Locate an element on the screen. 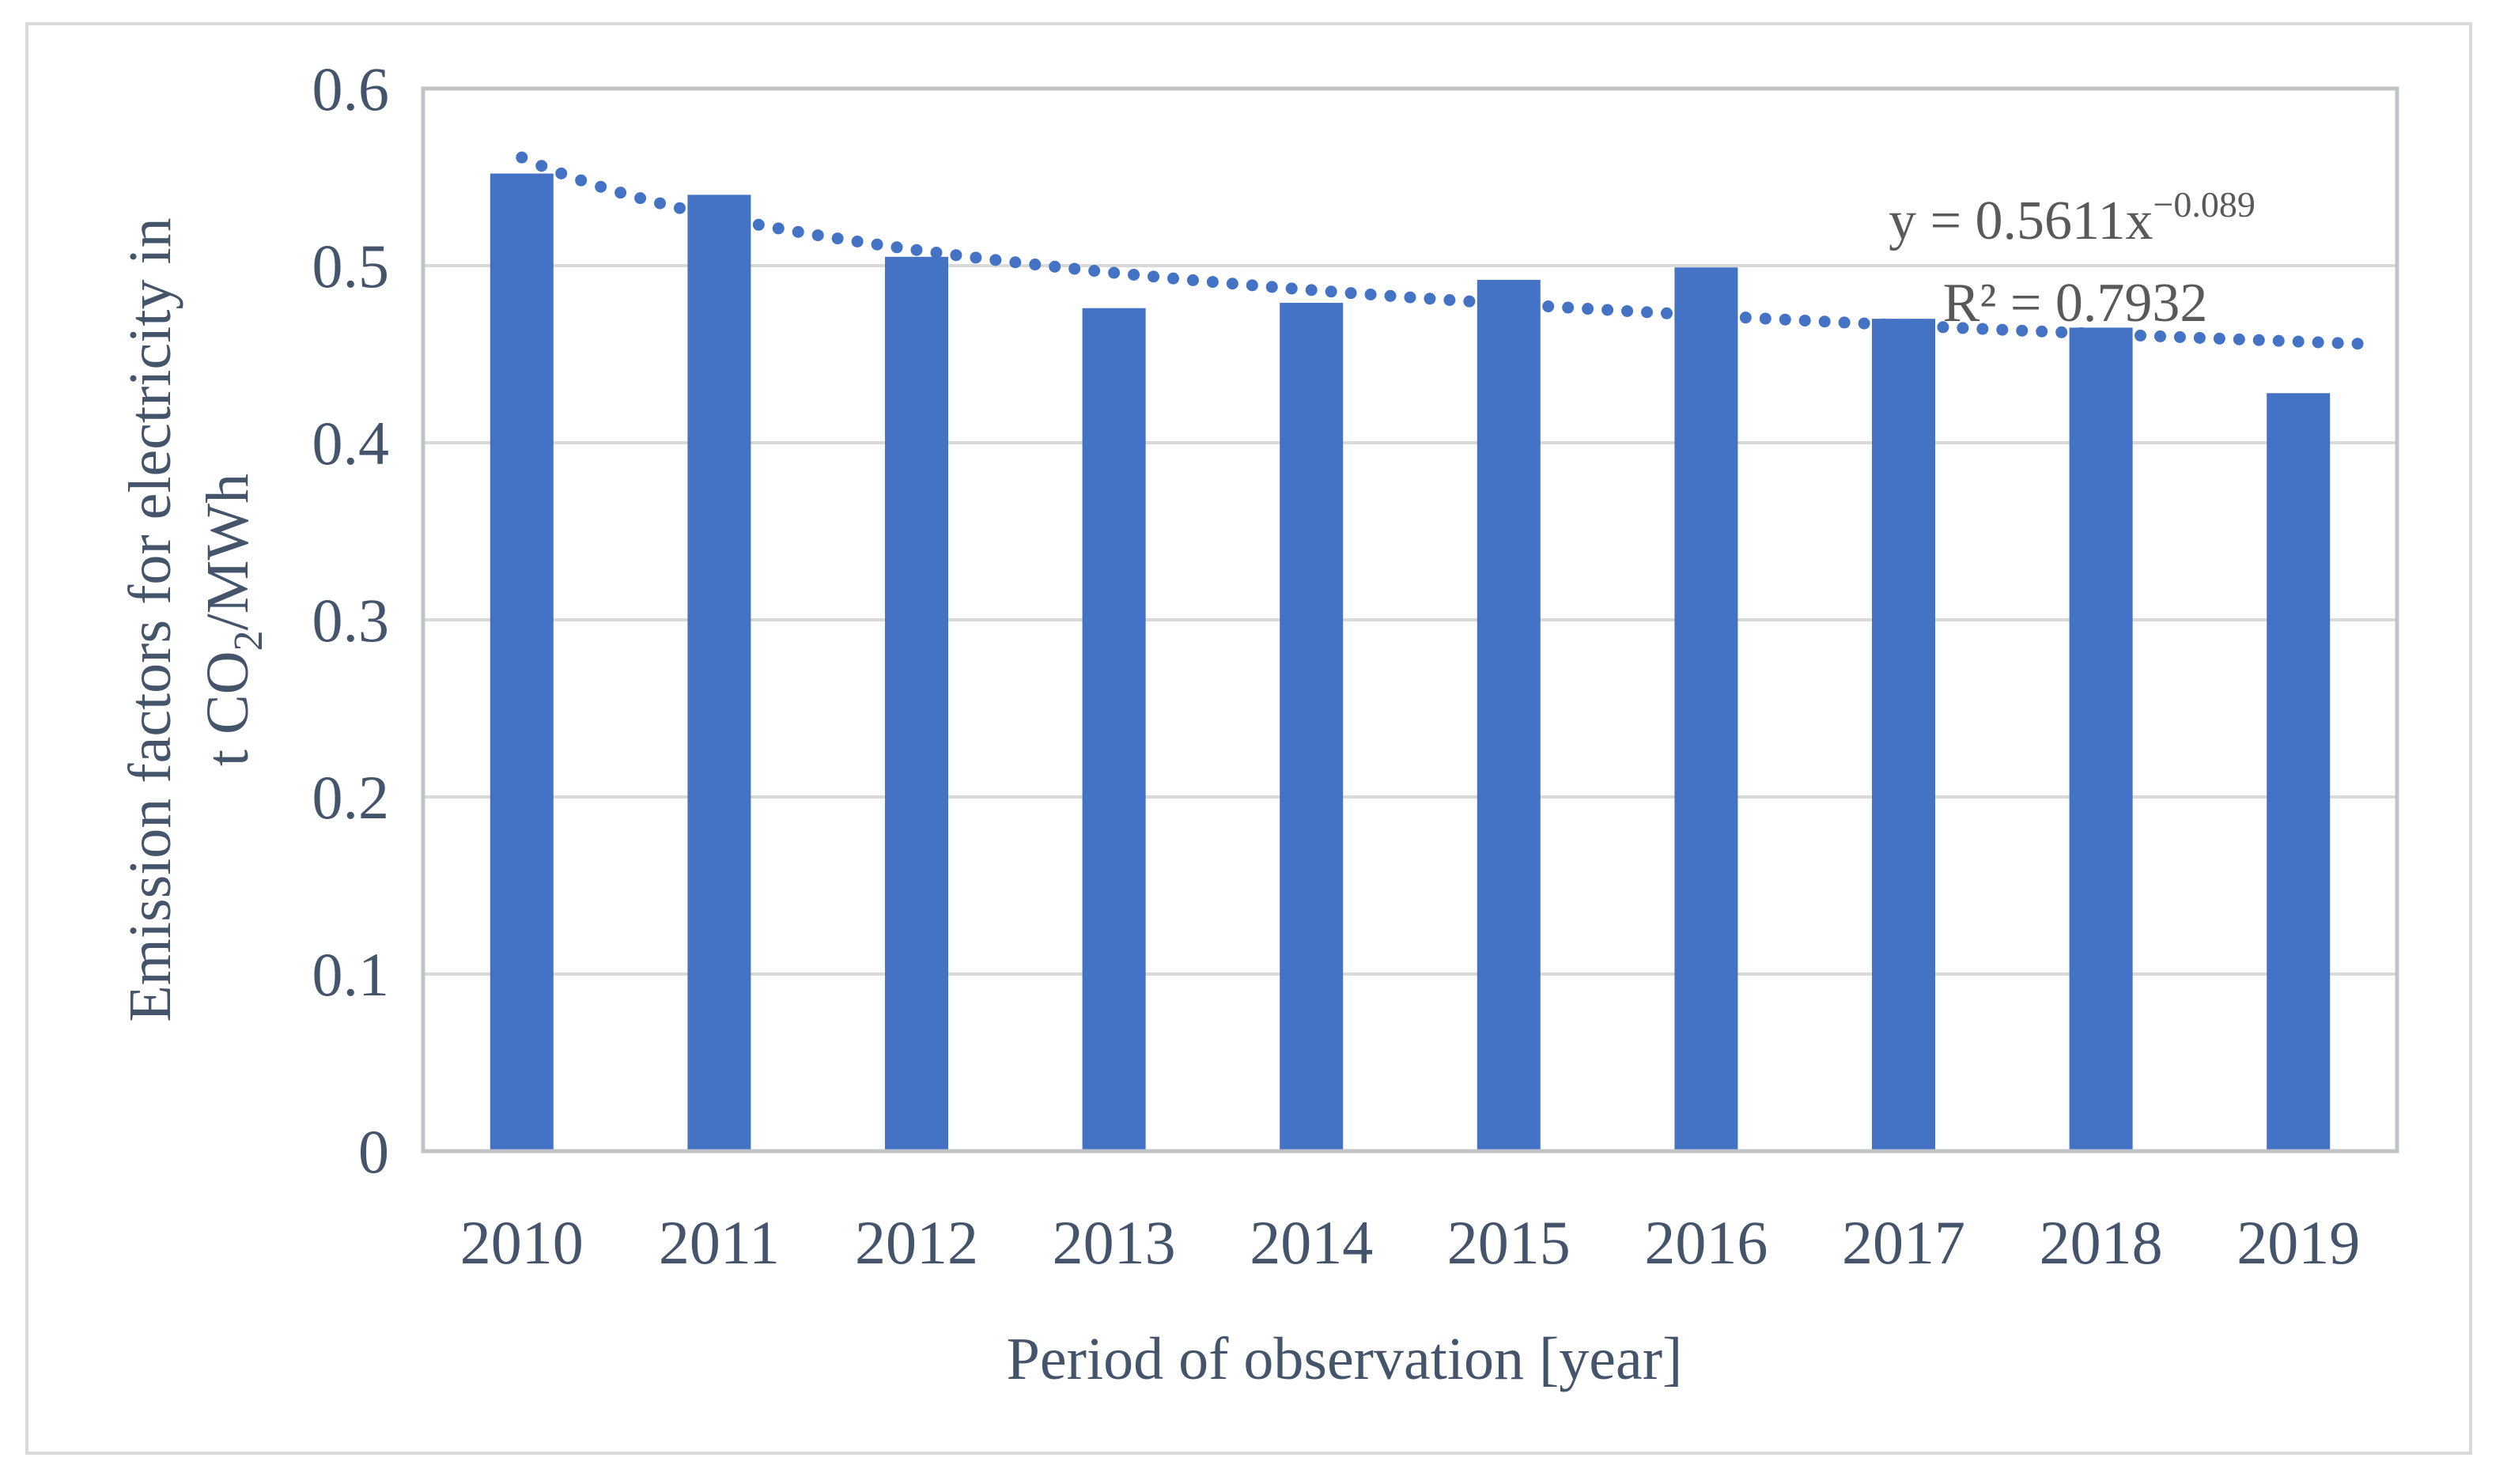 This screenshot has width=2507, height=1484. y-tick-labels: 0 0.1 0.2 0.3 0.4 0.5 0.6 is located at coordinates (351, 620).